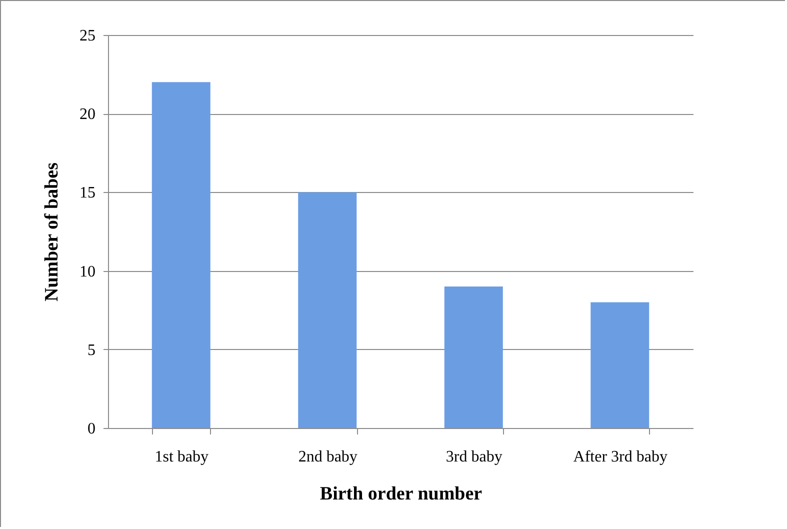 This screenshot has width=787, height=529. What do you see at coordinates (92, 429) in the screenshot?
I see `y-tick-label: 0` at bounding box center [92, 429].